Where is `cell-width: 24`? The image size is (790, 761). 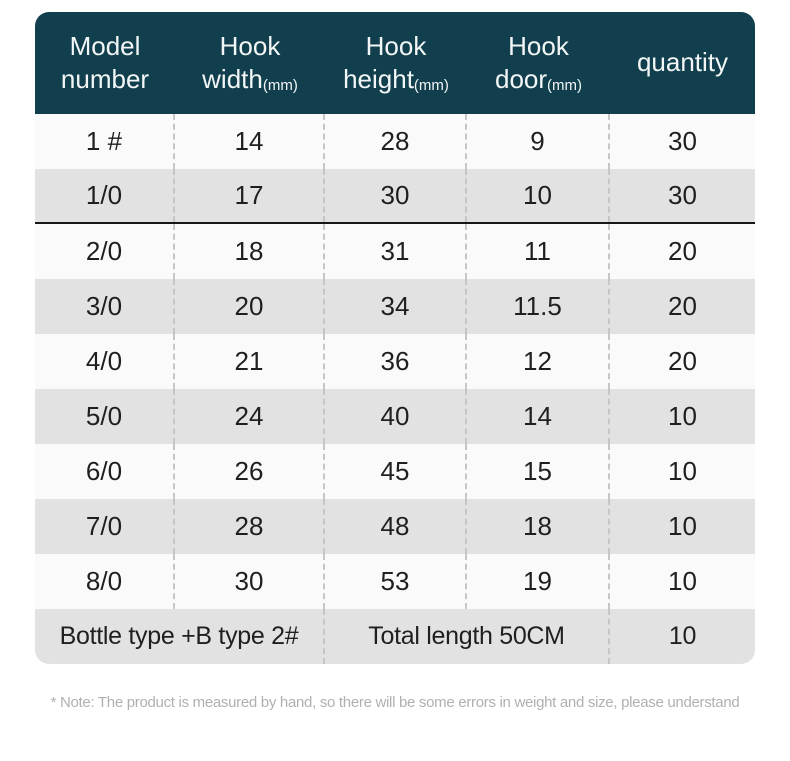
cell-width: 24 is located at coordinates (250, 416).